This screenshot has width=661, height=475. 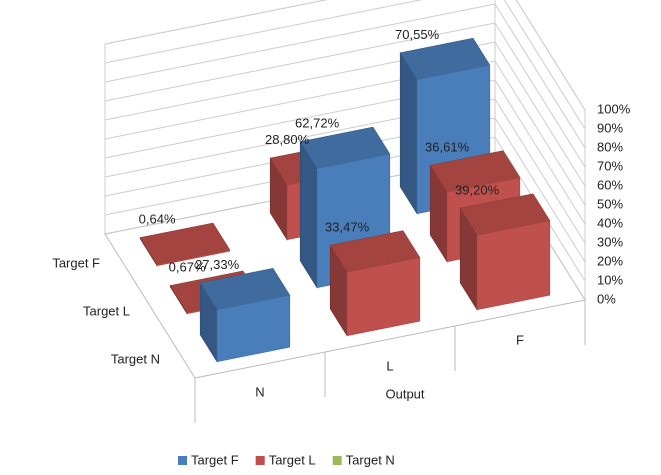 I want to click on depth-label: Target L, so click(x=106, y=310).